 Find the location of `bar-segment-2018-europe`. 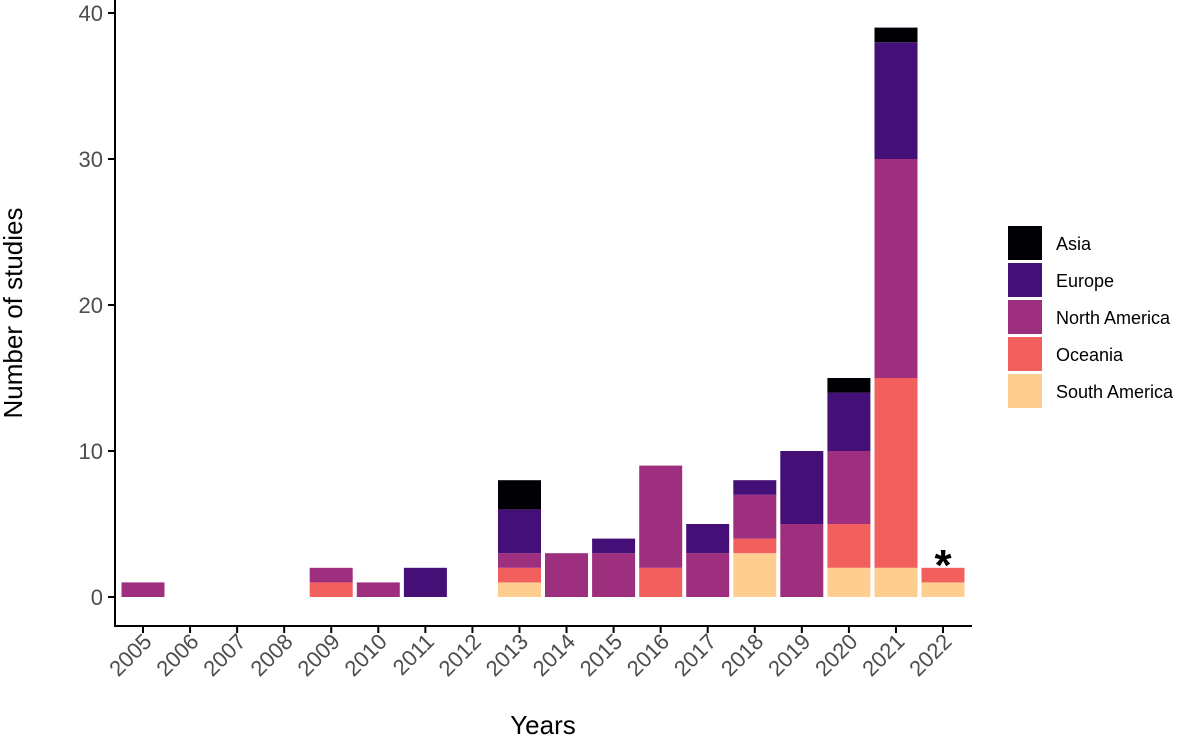

bar-segment-2018-europe is located at coordinates (755, 487).